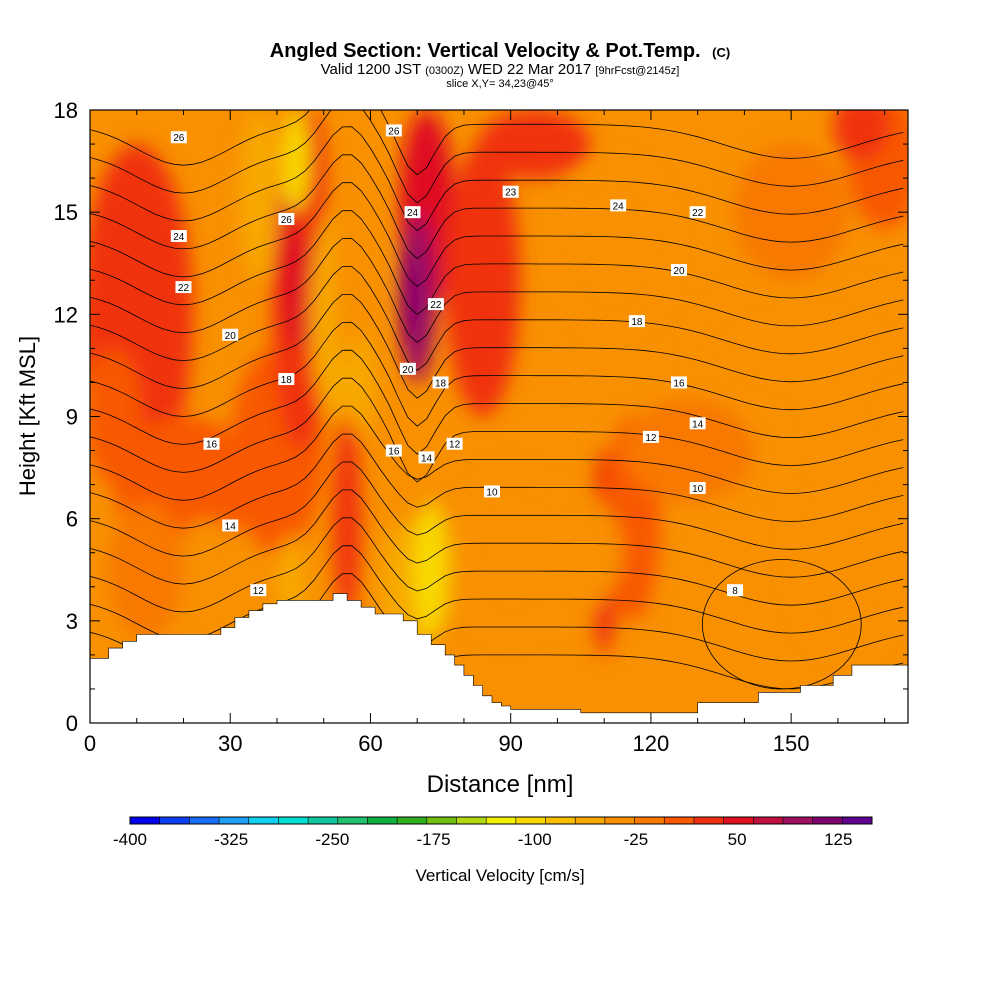 This screenshot has width=1000, height=1000. What do you see at coordinates (66, 314) in the screenshot?
I see `y-tick-label: 12` at bounding box center [66, 314].